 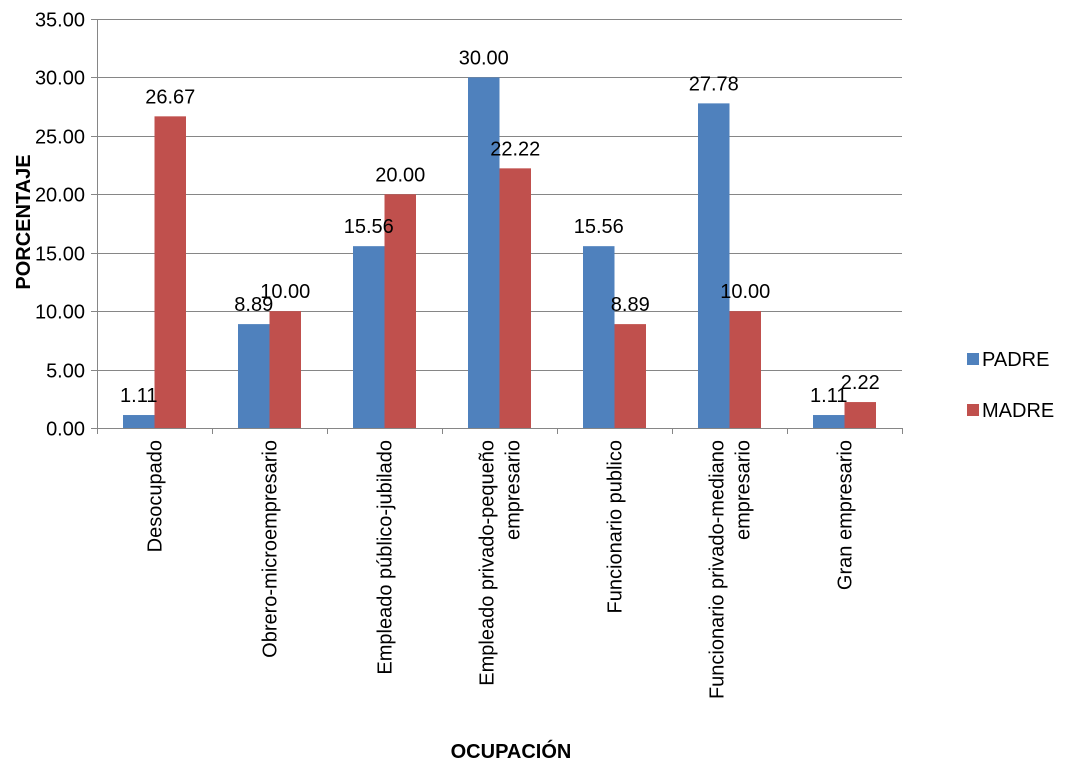 I want to click on data-label-madre: 8.89, so click(x=630, y=305).